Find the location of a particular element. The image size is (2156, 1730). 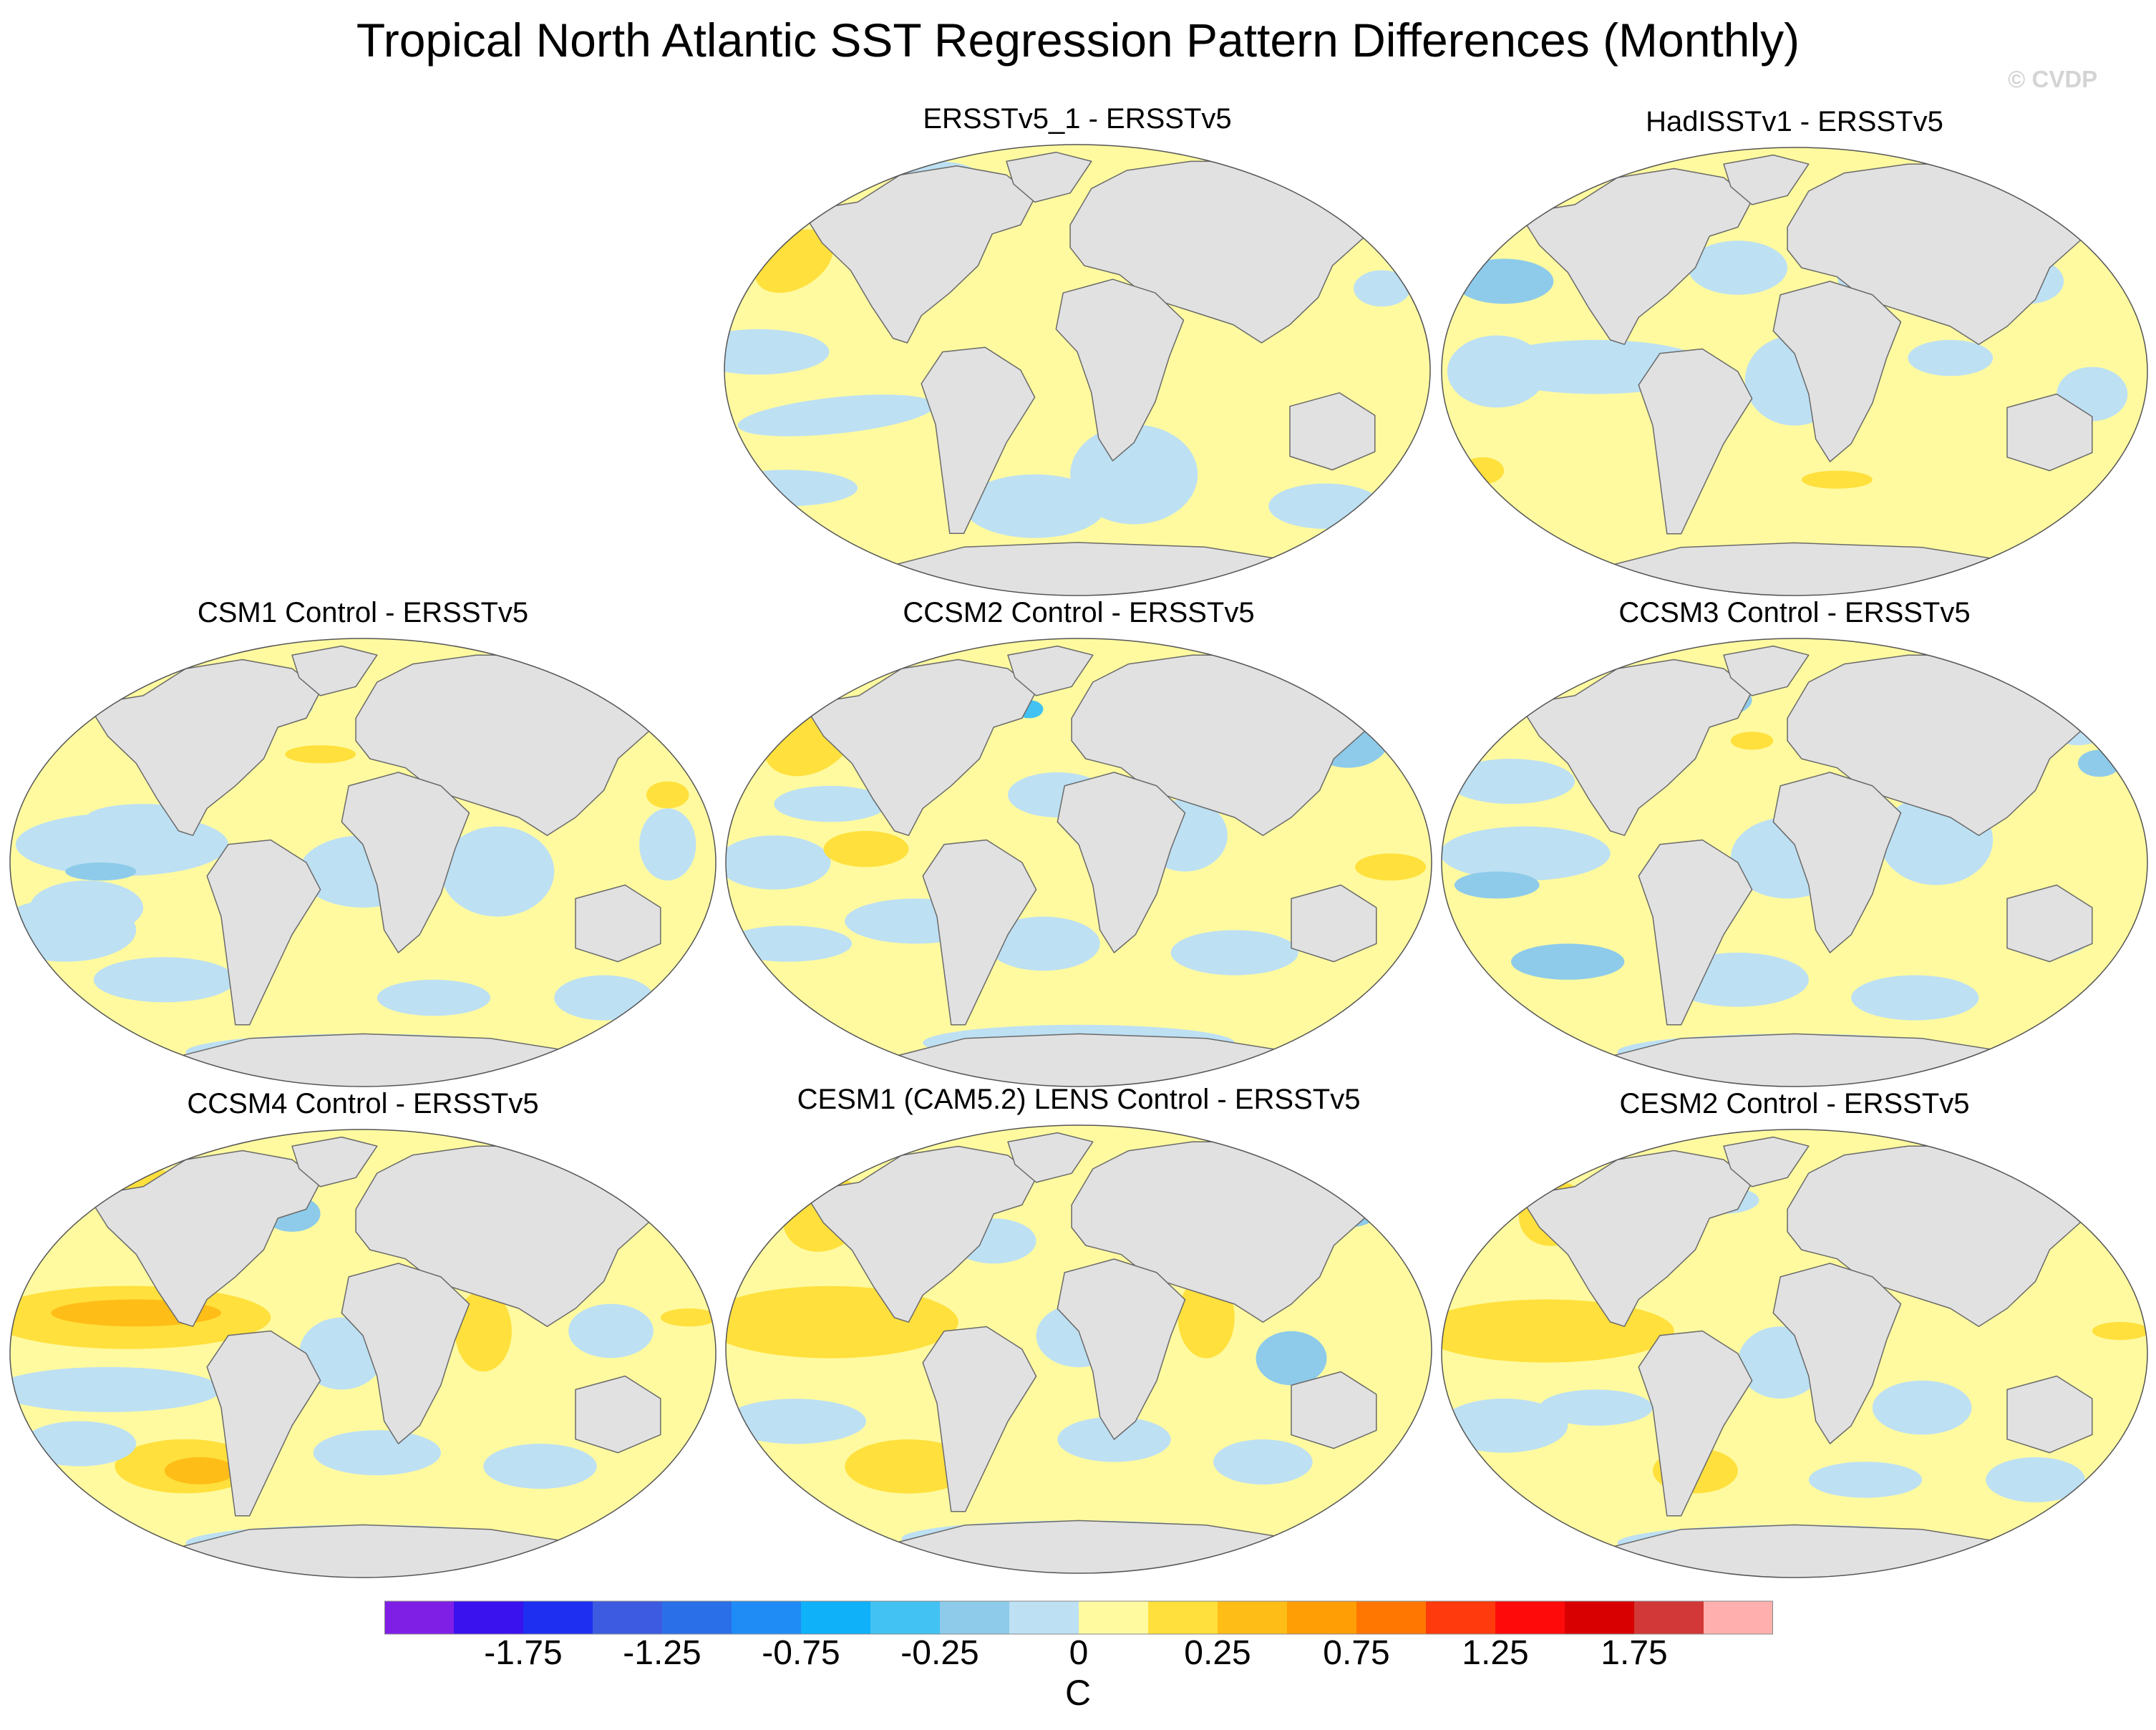

map-panel-csm1: CSM1 Control - ERSSTv5 is located at coordinates (363, 844).